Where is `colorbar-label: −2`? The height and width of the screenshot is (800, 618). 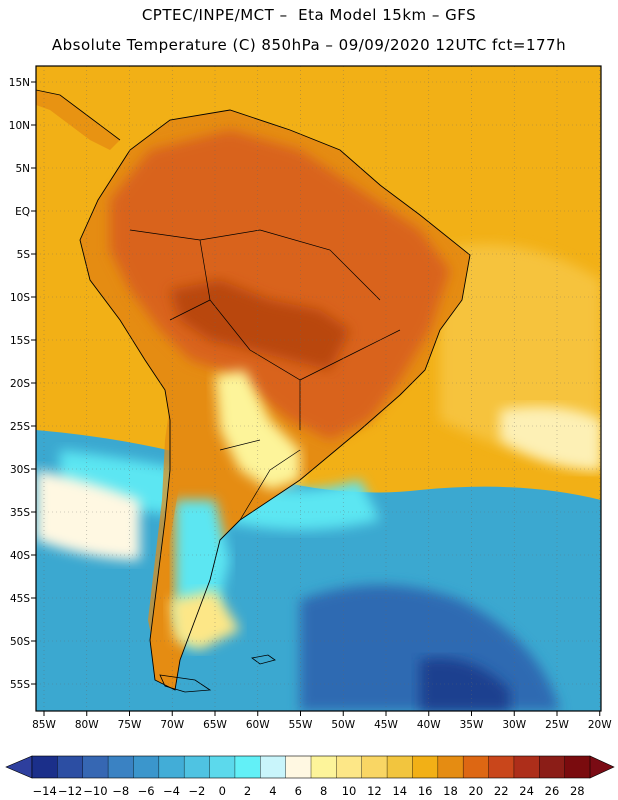
colorbar-label: −2 is located at coordinates (196, 791).